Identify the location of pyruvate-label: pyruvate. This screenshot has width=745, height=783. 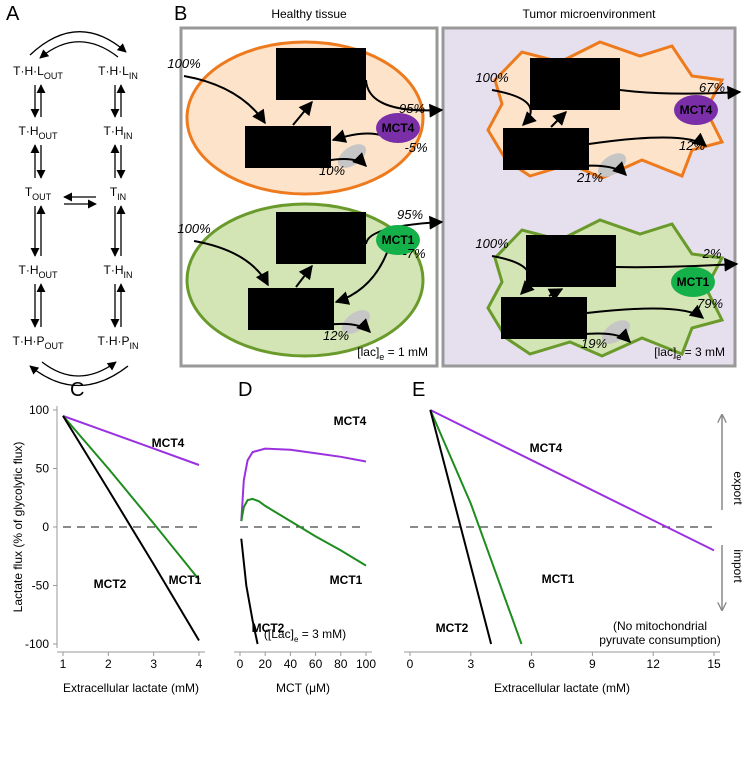
(544, 309).